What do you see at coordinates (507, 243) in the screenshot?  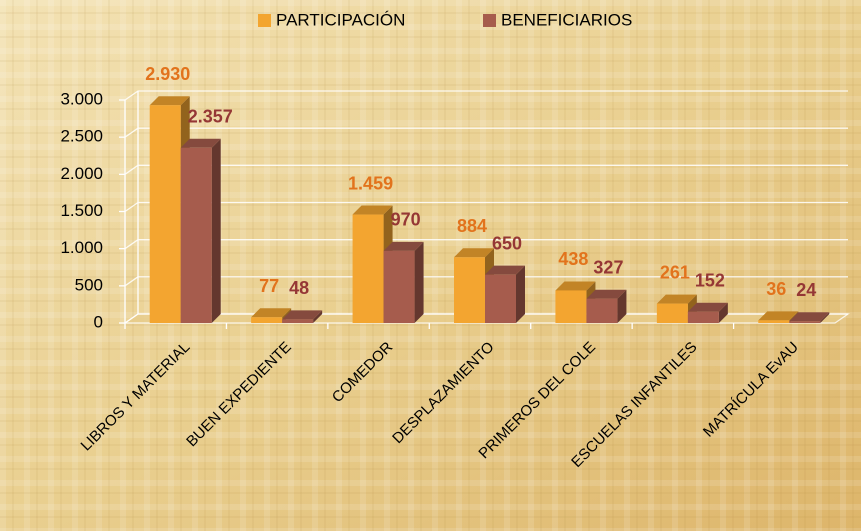 I see `data-label: 650` at bounding box center [507, 243].